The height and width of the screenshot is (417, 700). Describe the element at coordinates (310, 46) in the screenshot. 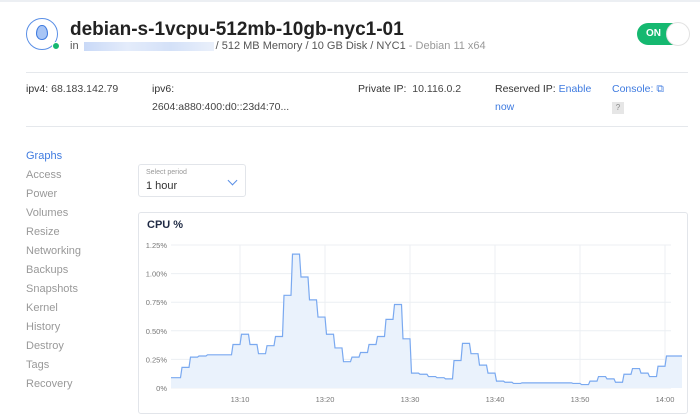

I see `specs: / 512 MB Memory / 10 GB Disk / NYC1` at that location.